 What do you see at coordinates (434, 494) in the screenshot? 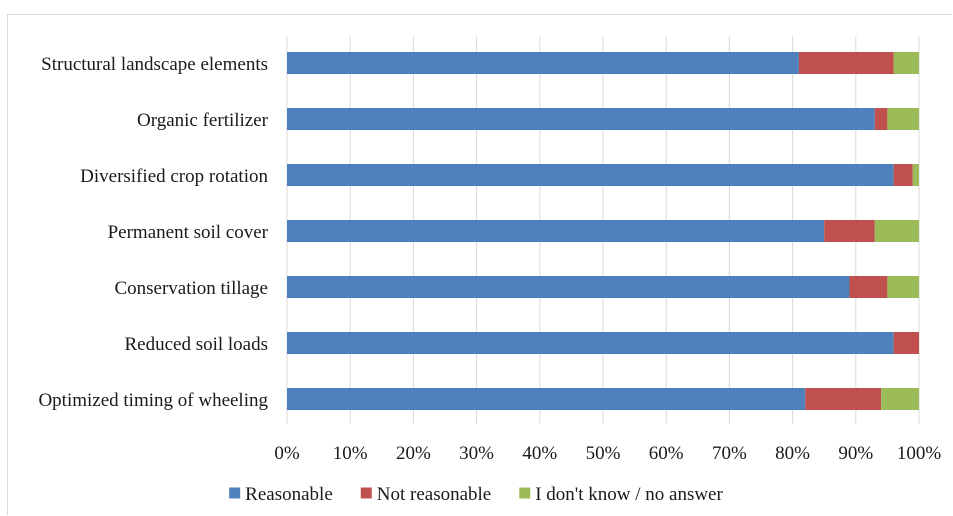
I see `legend-label-not-reasonable: Not reasonable` at bounding box center [434, 494].